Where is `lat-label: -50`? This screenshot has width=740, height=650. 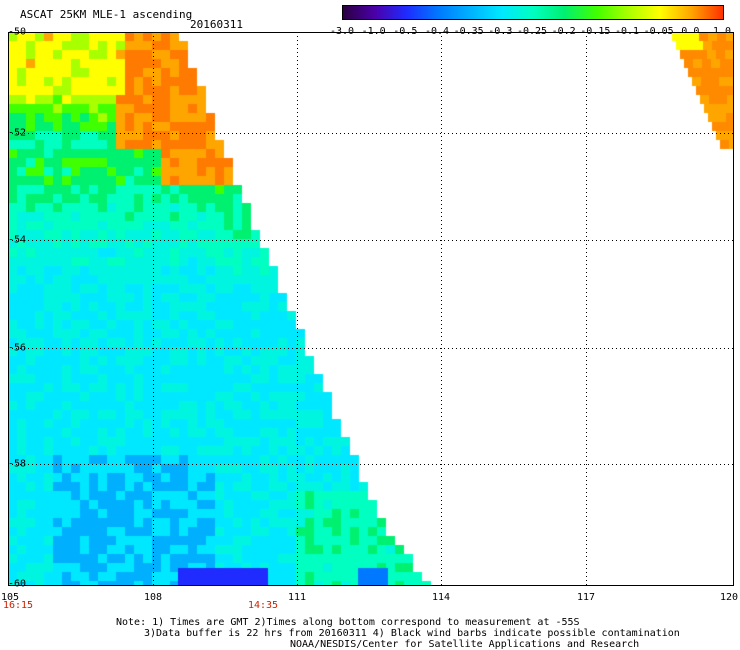 lat-label: -50 is located at coordinates (17, 32).